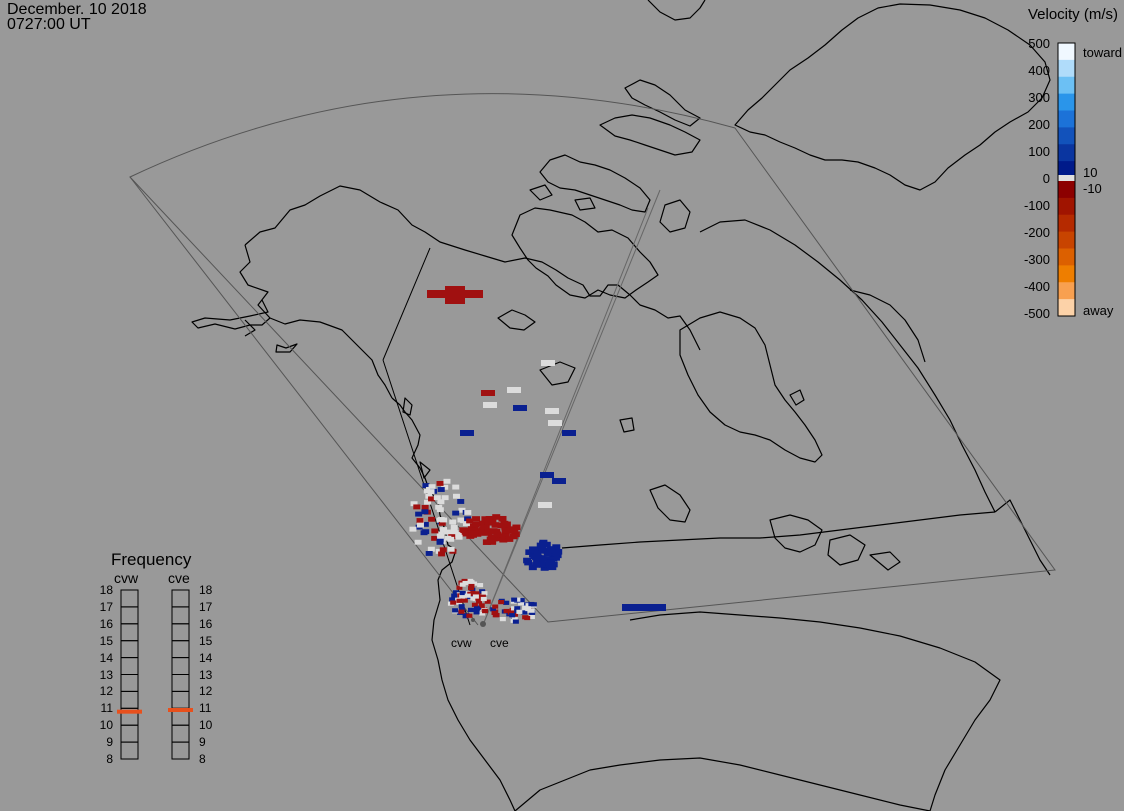 This screenshot has width=1124, height=811. What do you see at coordinates (1036, 286) in the screenshot?
I see `velocity-tick-label: -400` at bounding box center [1036, 286].